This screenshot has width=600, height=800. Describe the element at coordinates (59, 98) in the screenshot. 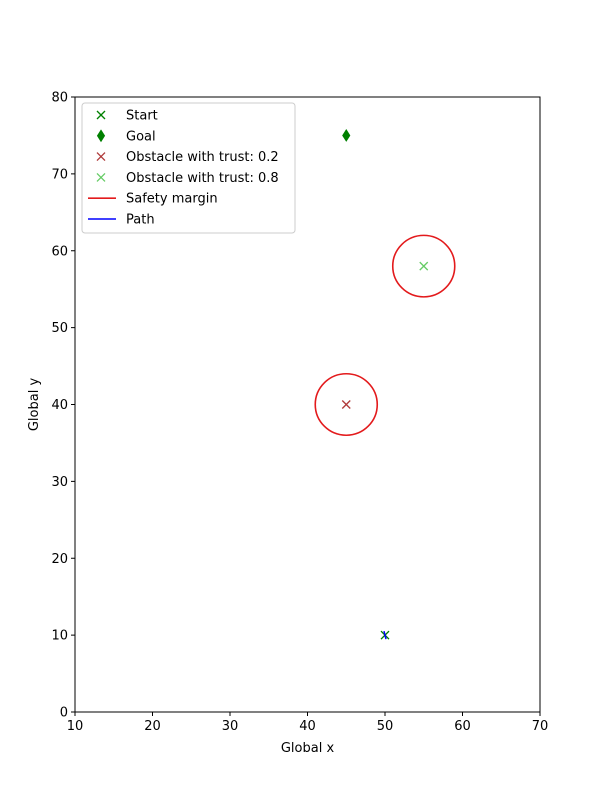

I see `y-tick-label: 80` at that location.